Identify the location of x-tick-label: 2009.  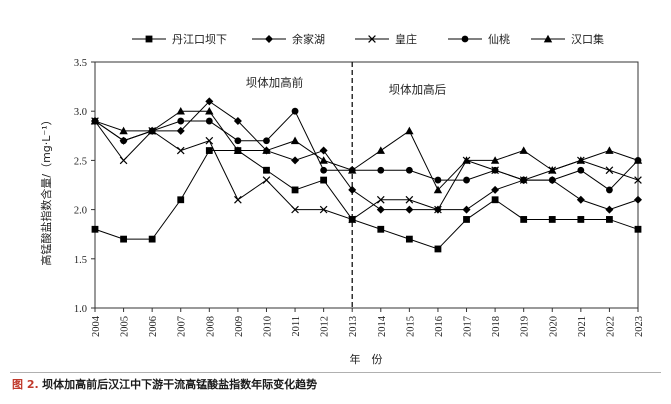
(239, 326).